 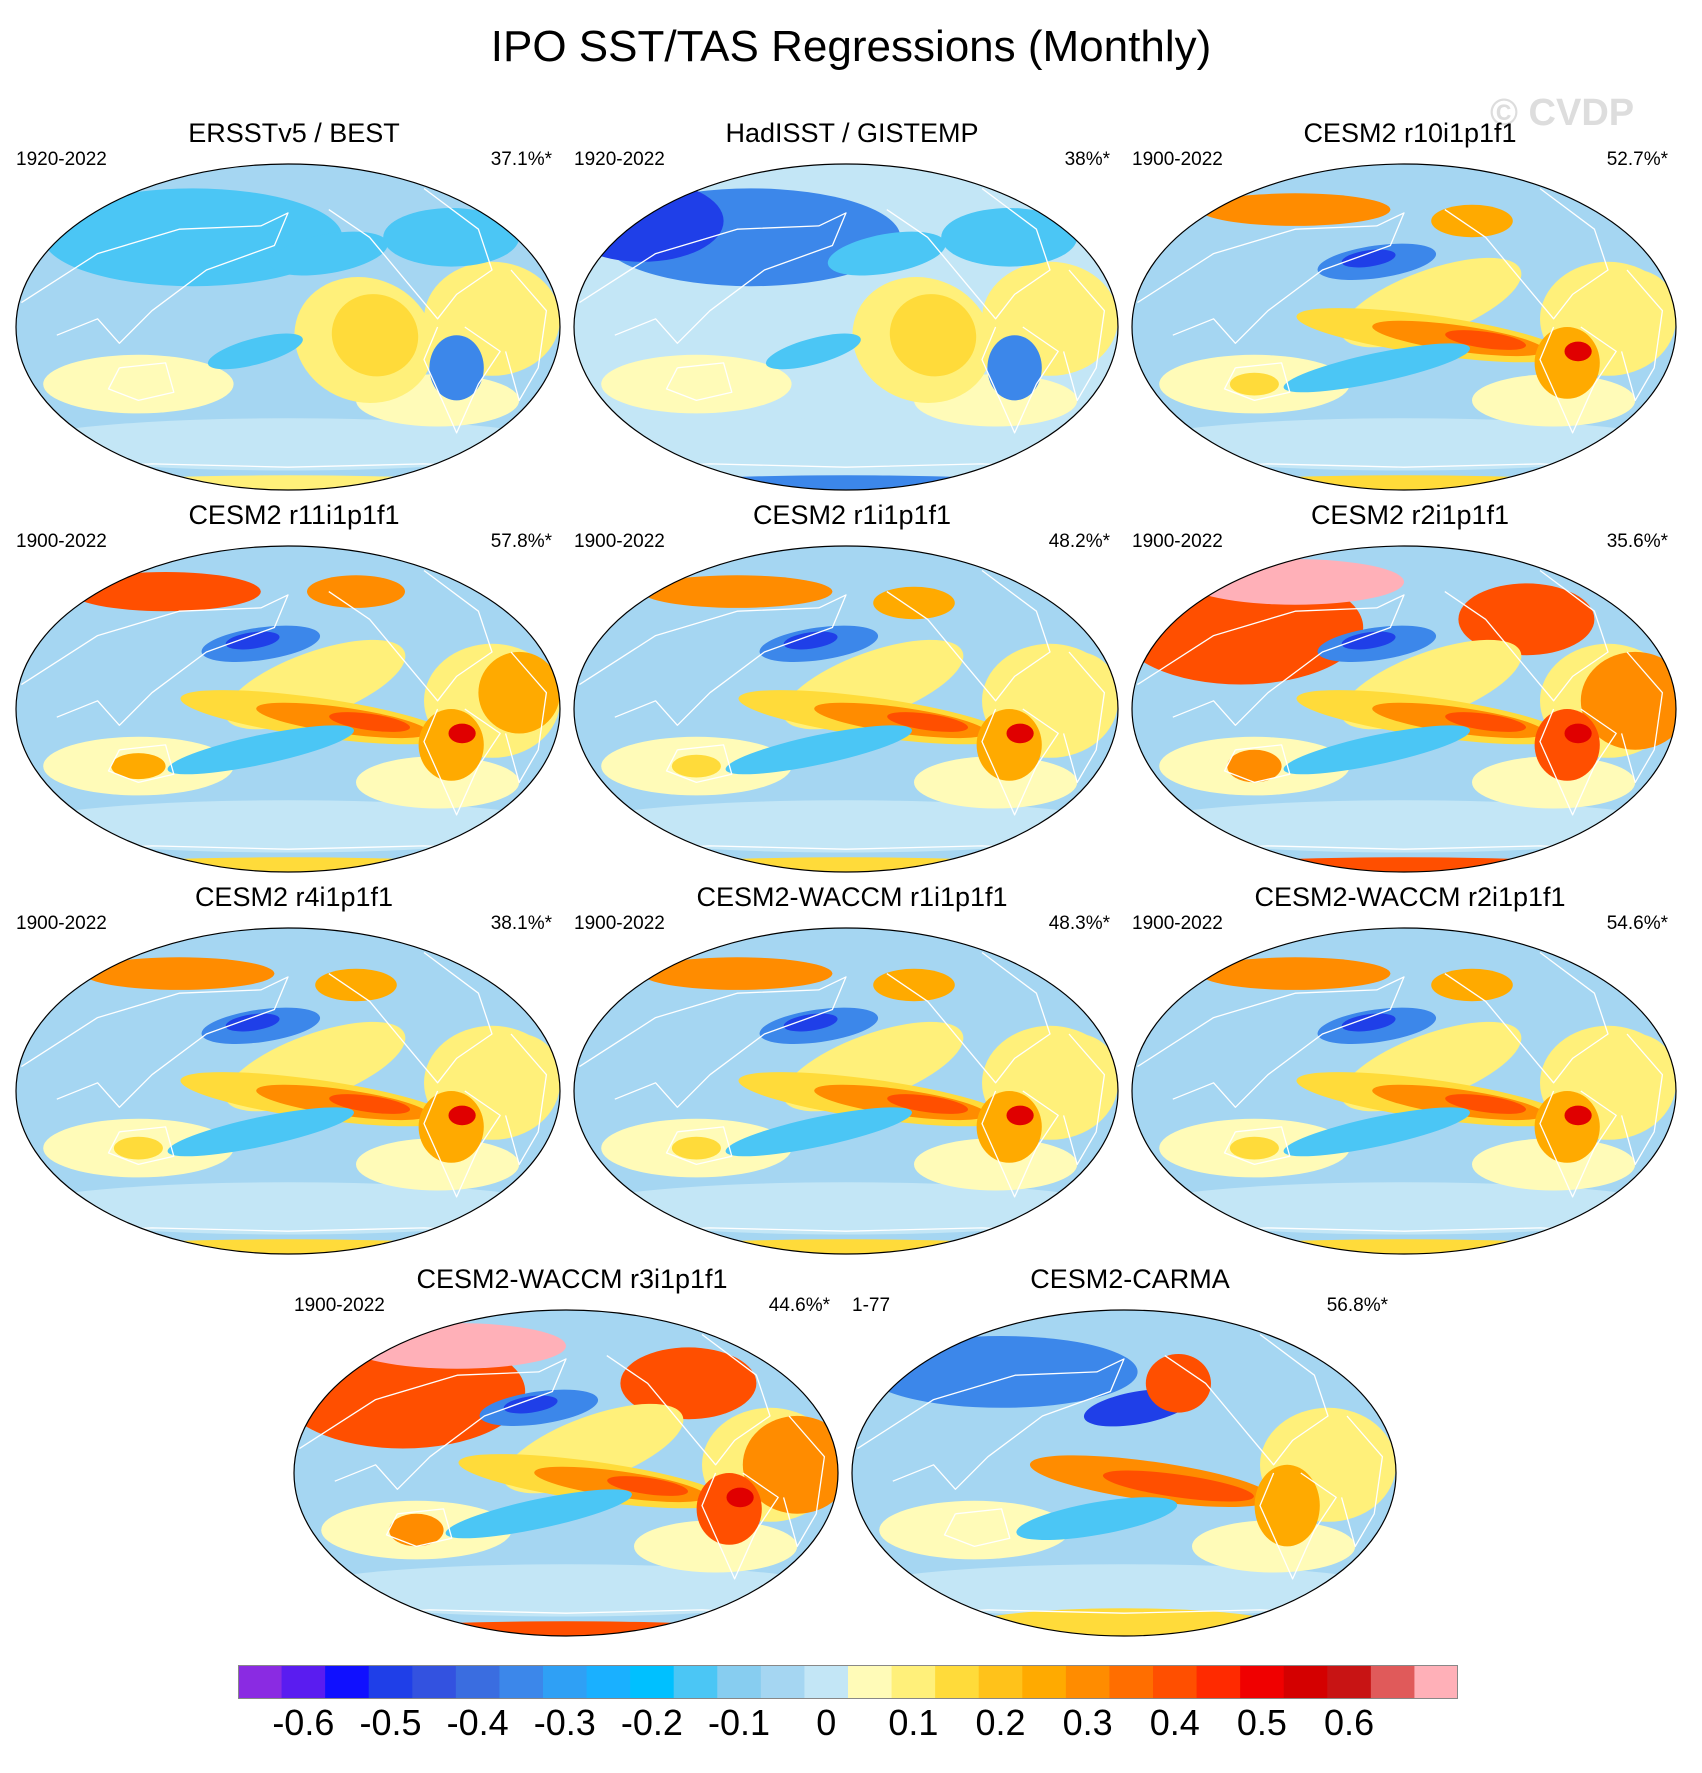 I want to click on arctic-anomaly, so click(x=457, y=1346).